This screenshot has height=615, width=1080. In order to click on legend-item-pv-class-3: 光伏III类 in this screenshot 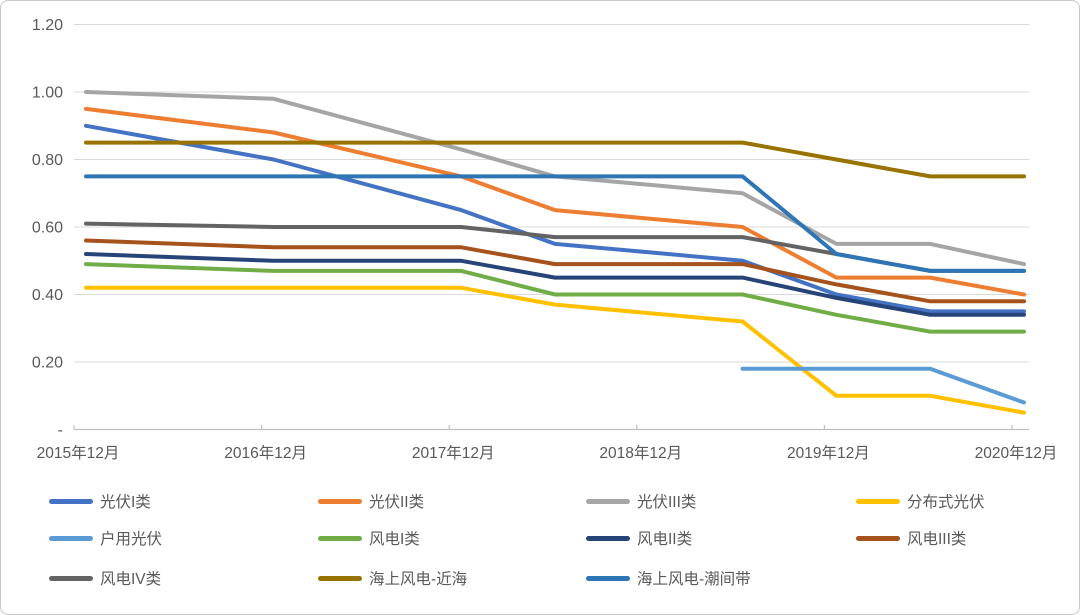, I will do `click(641, 501)`.